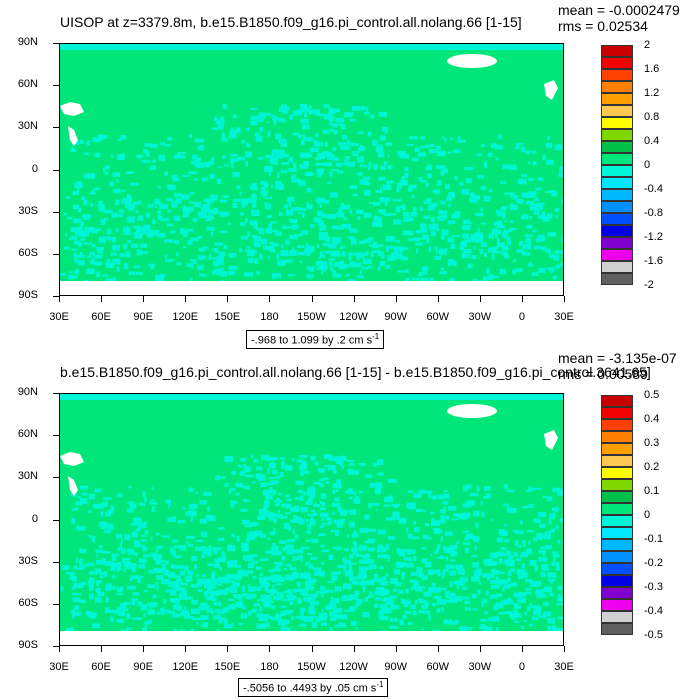 The height and width of the screenshot is (700, 700). What do you see at coordinates (653, 189) in the screenshot?
I see `colorbar-tick-label: -0.4` at bounding box center [653, 189].